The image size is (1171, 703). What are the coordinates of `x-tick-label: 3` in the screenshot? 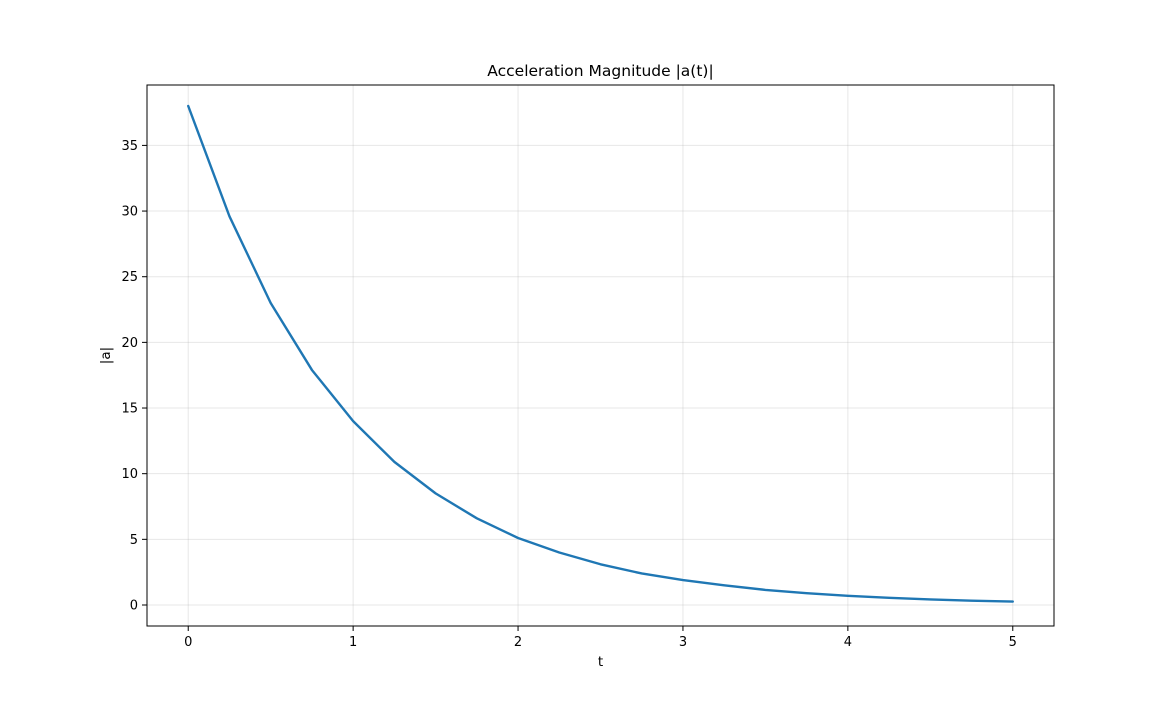 It's located at (683, 642).